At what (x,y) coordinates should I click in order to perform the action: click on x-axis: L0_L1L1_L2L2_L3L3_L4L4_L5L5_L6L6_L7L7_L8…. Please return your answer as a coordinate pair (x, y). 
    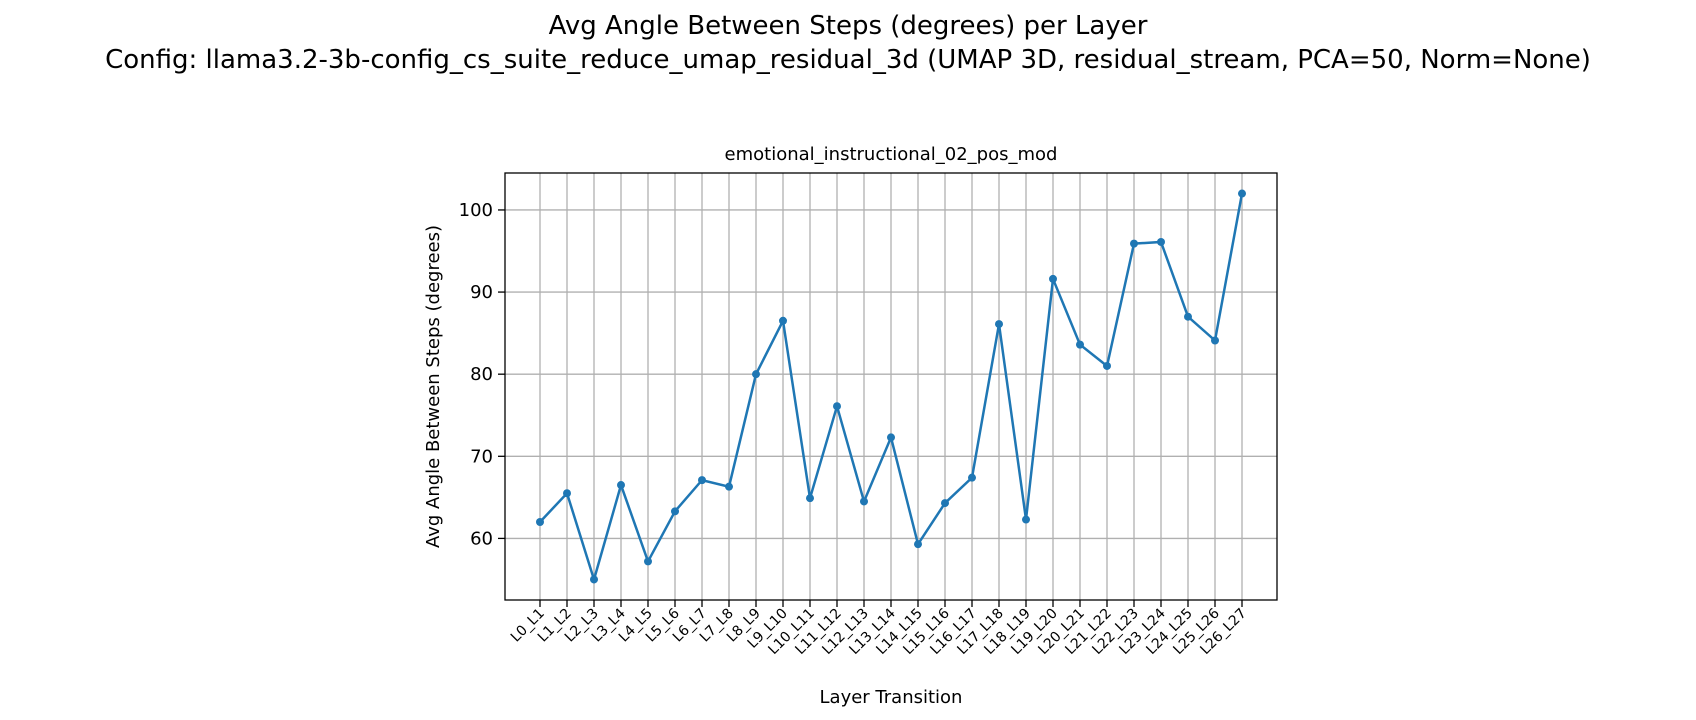
    Looking at the image, I should click on (879, 629).